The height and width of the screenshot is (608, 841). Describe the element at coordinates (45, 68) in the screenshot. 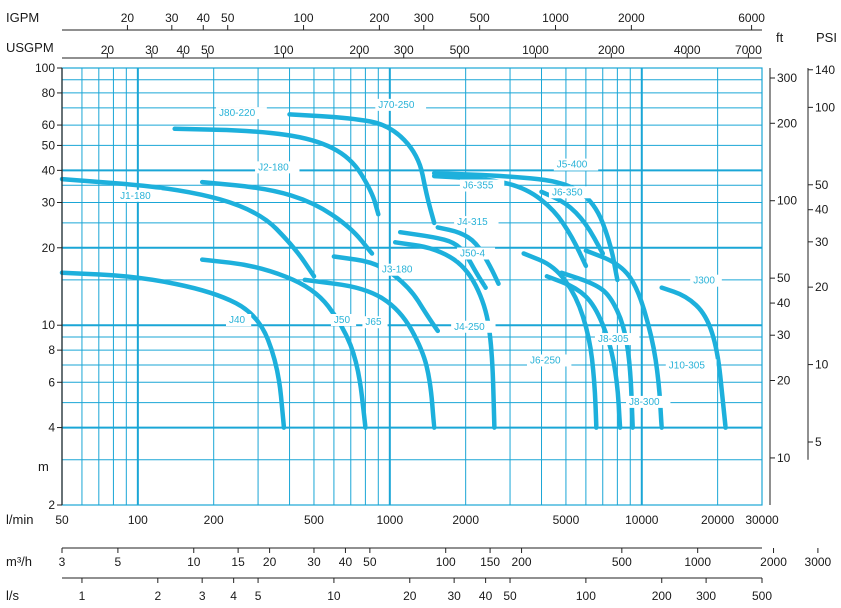

I see `y-tick-label: 100` at that location.